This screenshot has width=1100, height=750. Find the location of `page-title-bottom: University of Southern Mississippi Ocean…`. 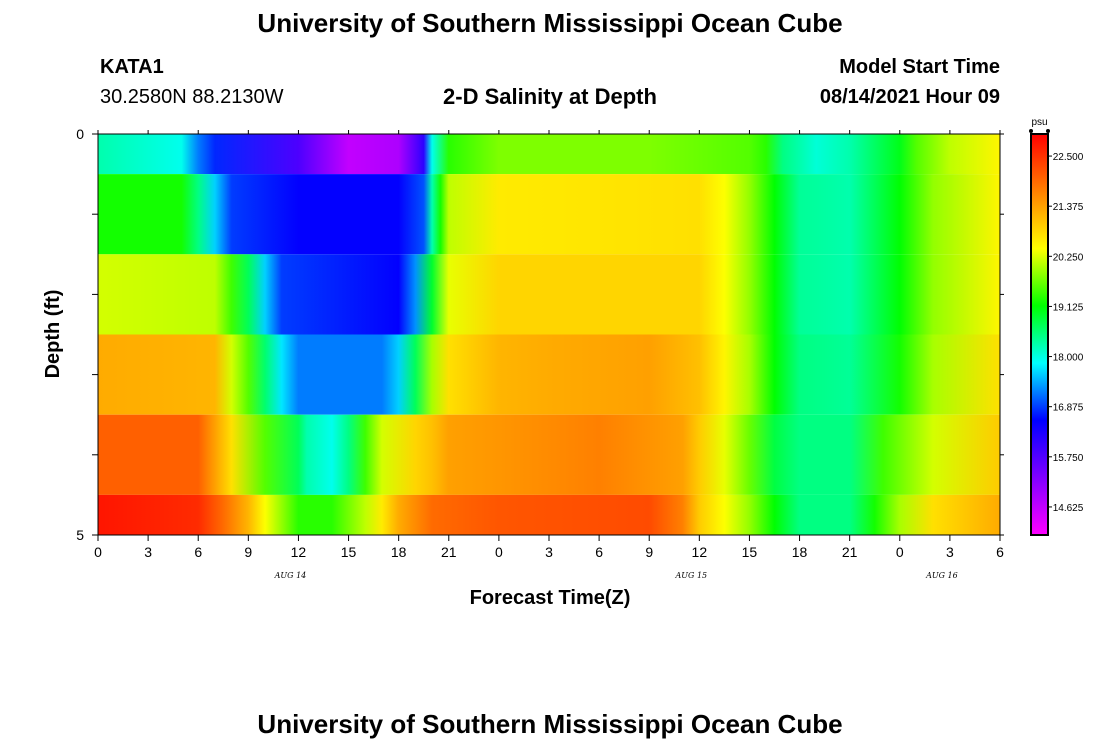

page-title-bottom: University of Southern Mississippi Ocean… is located at coordinates (550, 724).